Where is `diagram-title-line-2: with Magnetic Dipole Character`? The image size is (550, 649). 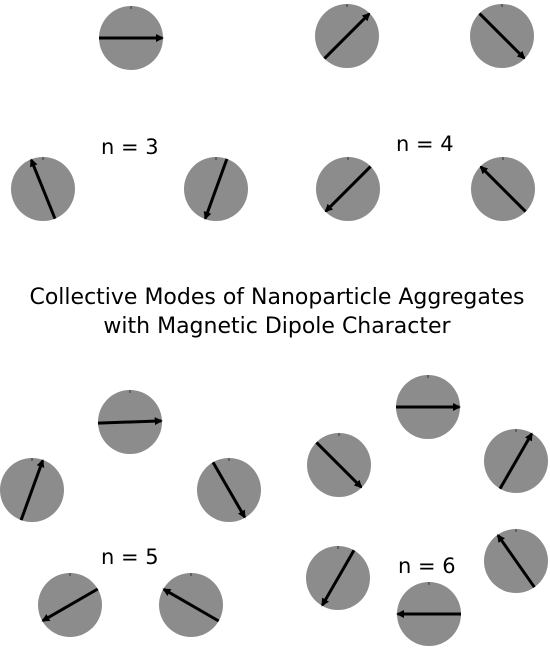
diagram-title-line-2: with Magnetic Dipole Character is located at coordinates (277, 326).